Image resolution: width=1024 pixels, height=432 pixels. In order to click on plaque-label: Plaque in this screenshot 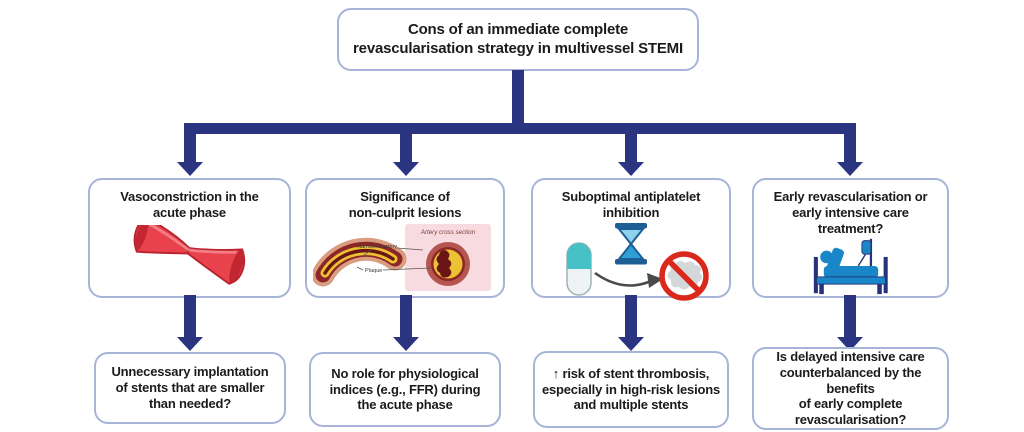, I will do `click(373, 271)`.